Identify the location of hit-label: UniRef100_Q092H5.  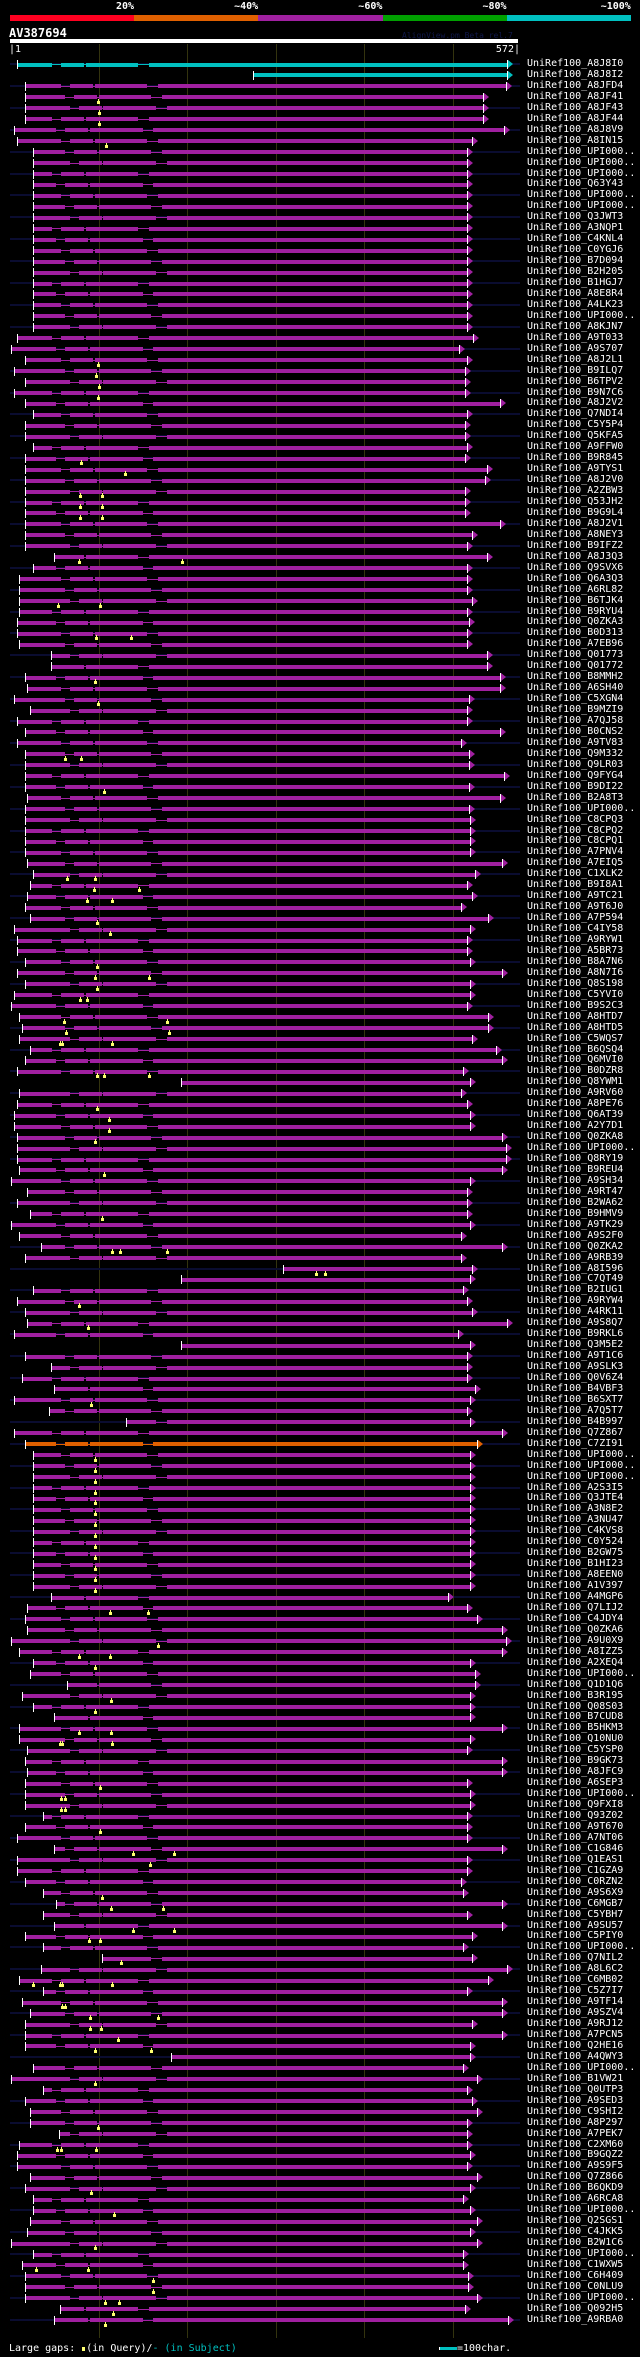
(575, 2308).